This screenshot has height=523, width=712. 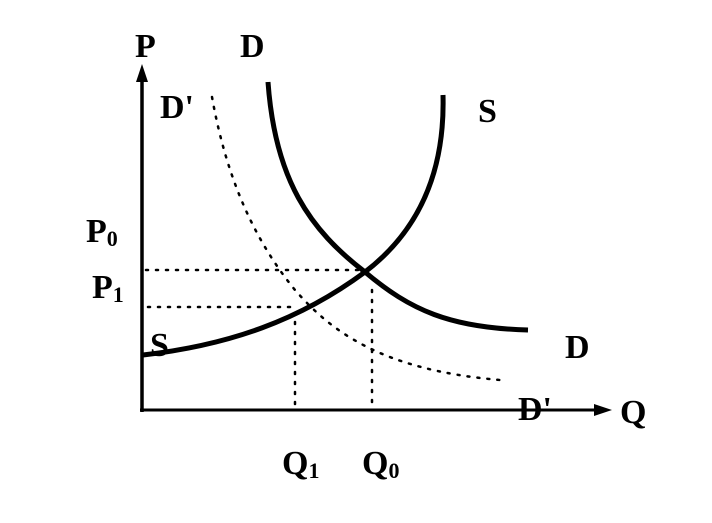 I want to click on y-axis-label: P, so click(x=145, y=46).